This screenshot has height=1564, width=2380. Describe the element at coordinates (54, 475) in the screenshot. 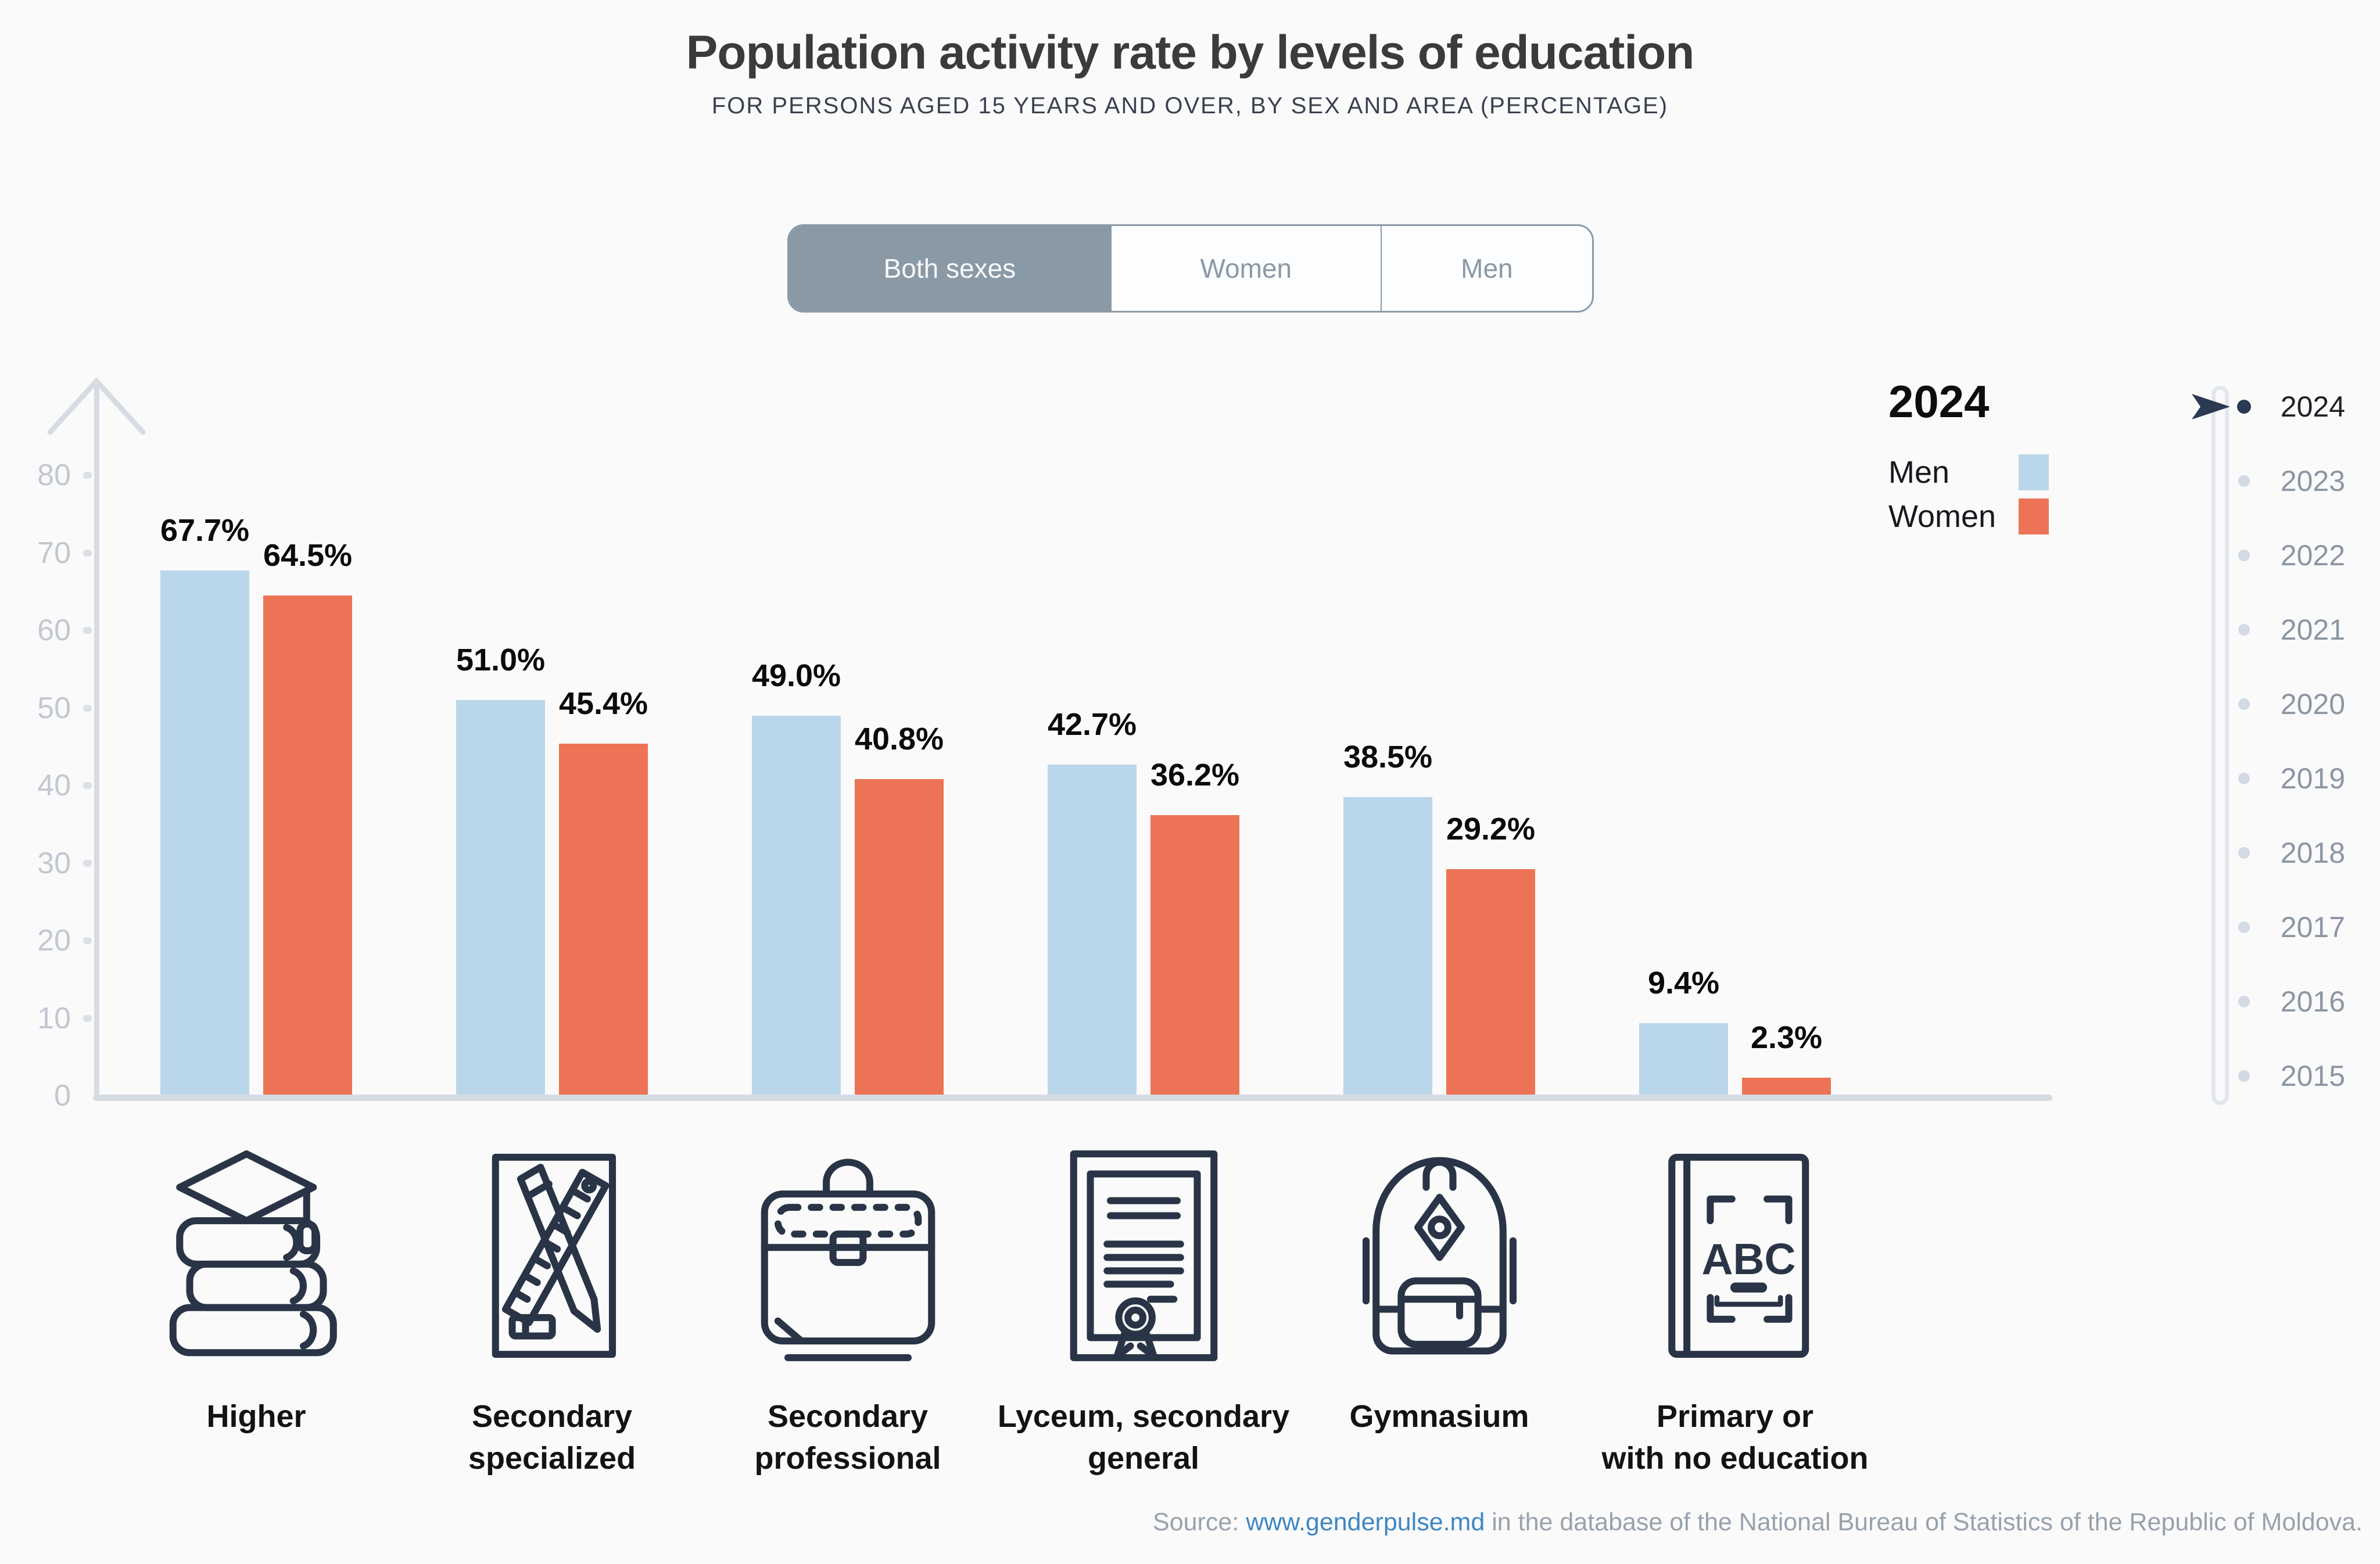

I see `y-axis-label: 80` at that location.